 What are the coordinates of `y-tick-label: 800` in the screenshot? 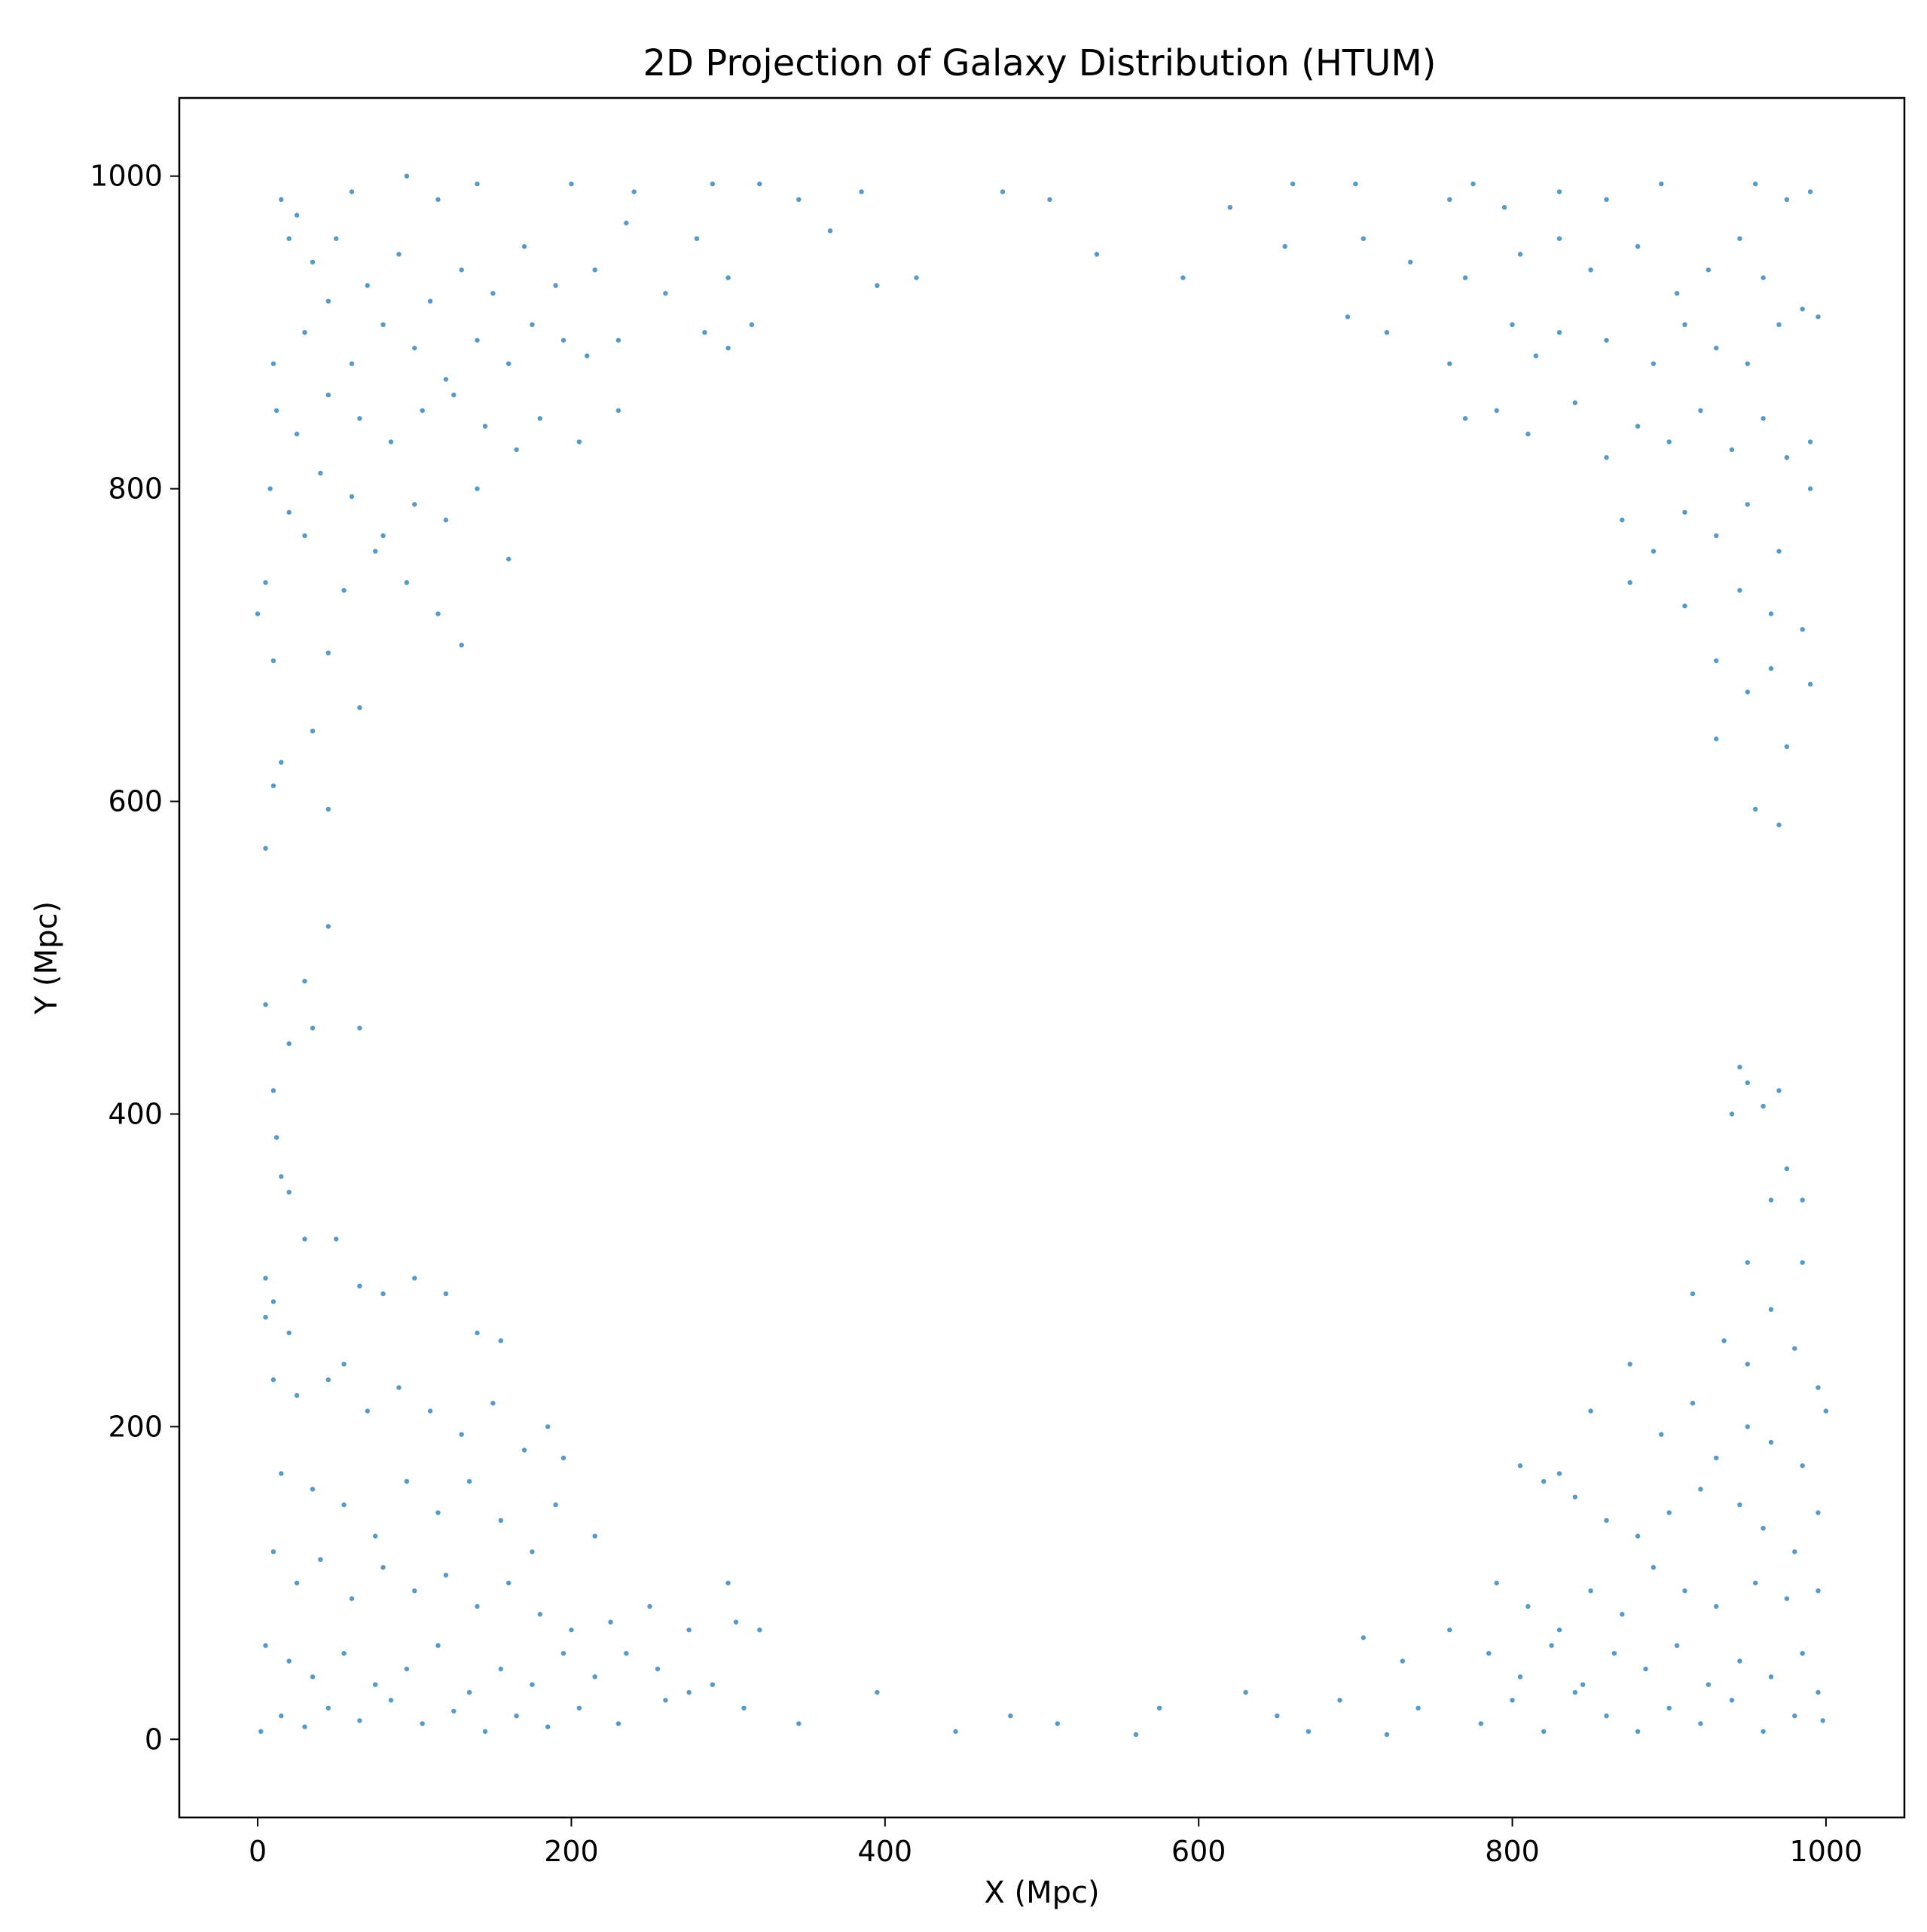 It's located at (135, 489).